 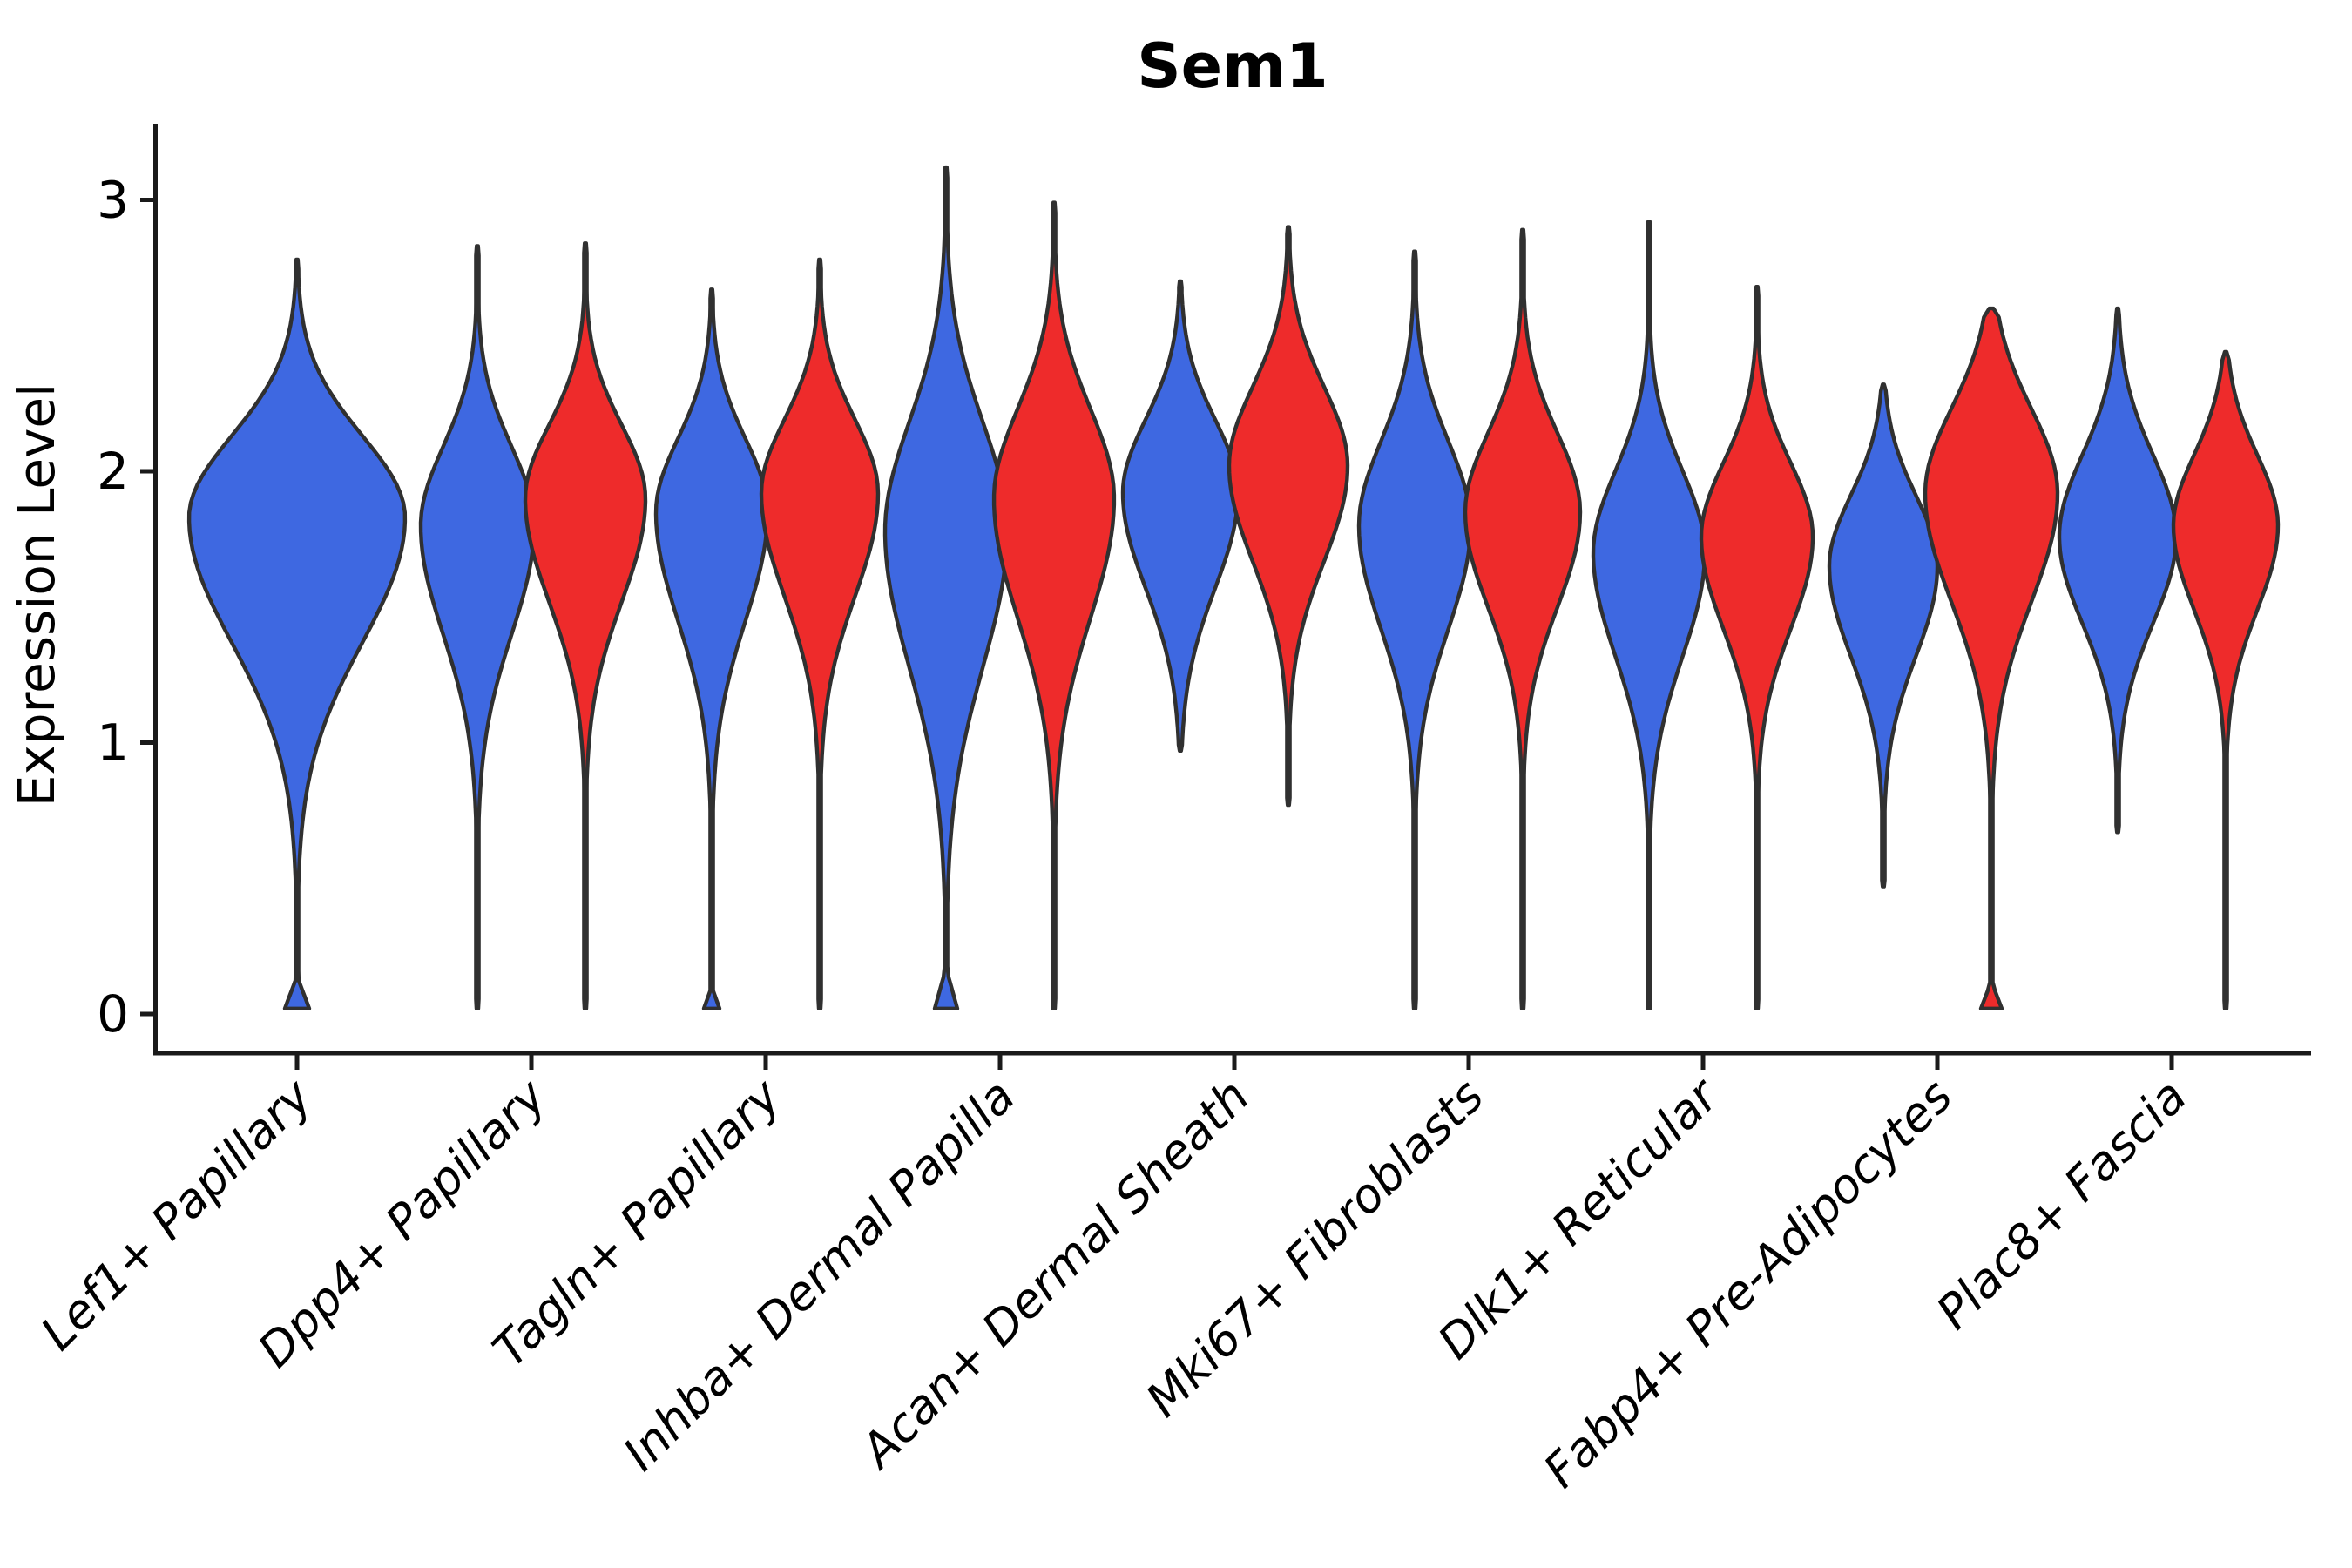 What do you see at coordinates (1649, 615) in the screenshot?
I see `violin-6-blue` at bounding box center [1649, 615].